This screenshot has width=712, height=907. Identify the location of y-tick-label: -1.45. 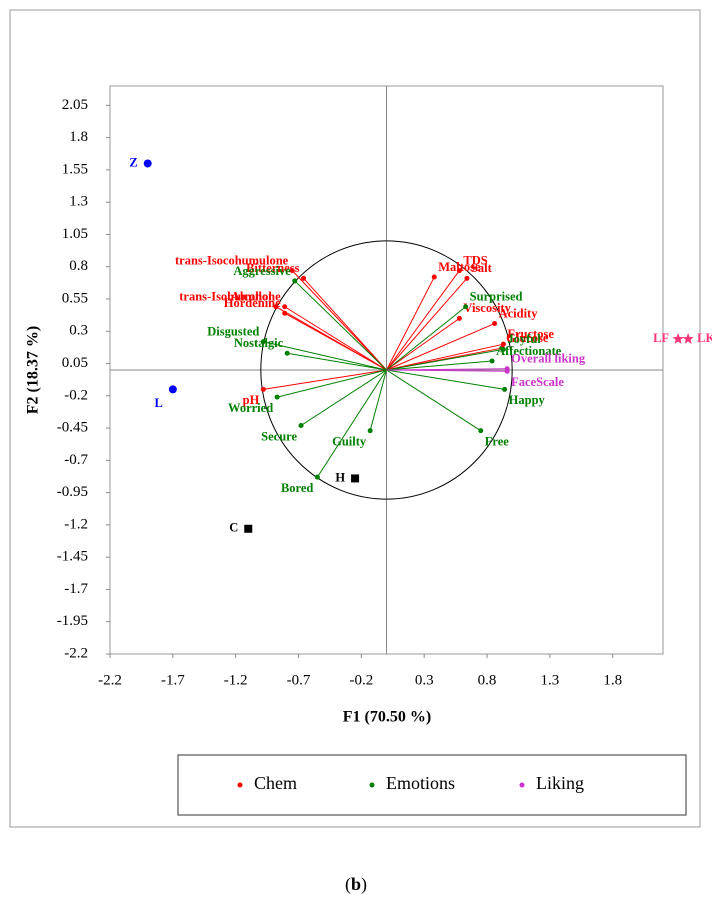
(72, 557).